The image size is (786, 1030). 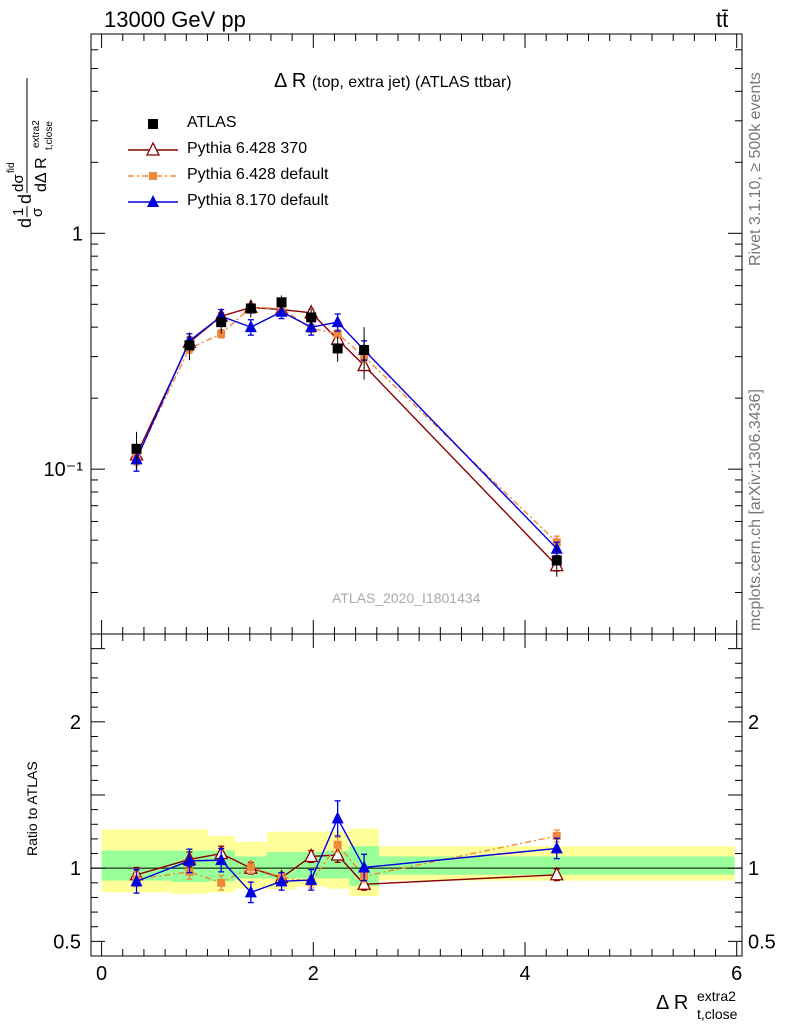 What do you see at coordinates (258, 200) in the screenshot?
I see `legend-label-pythia8-default: Pythia 8.170 default` at bounding box center [258, 200].